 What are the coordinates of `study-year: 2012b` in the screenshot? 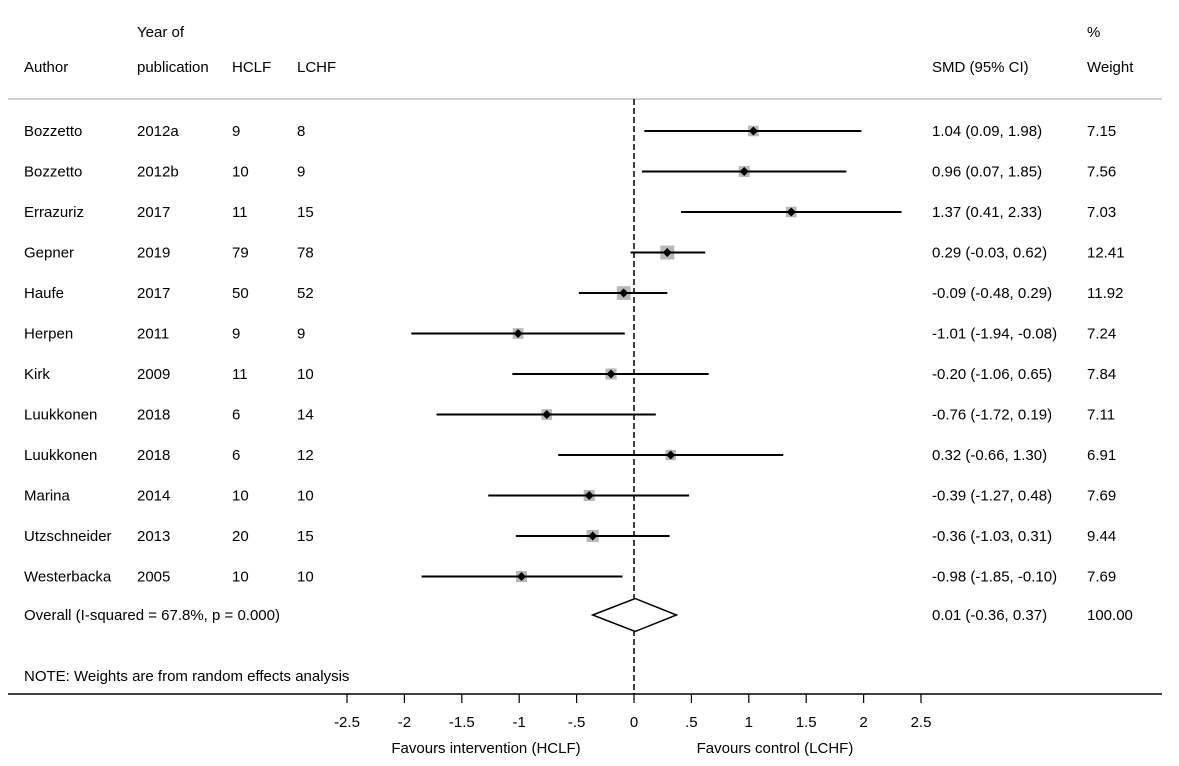 It's located at (158, 172).